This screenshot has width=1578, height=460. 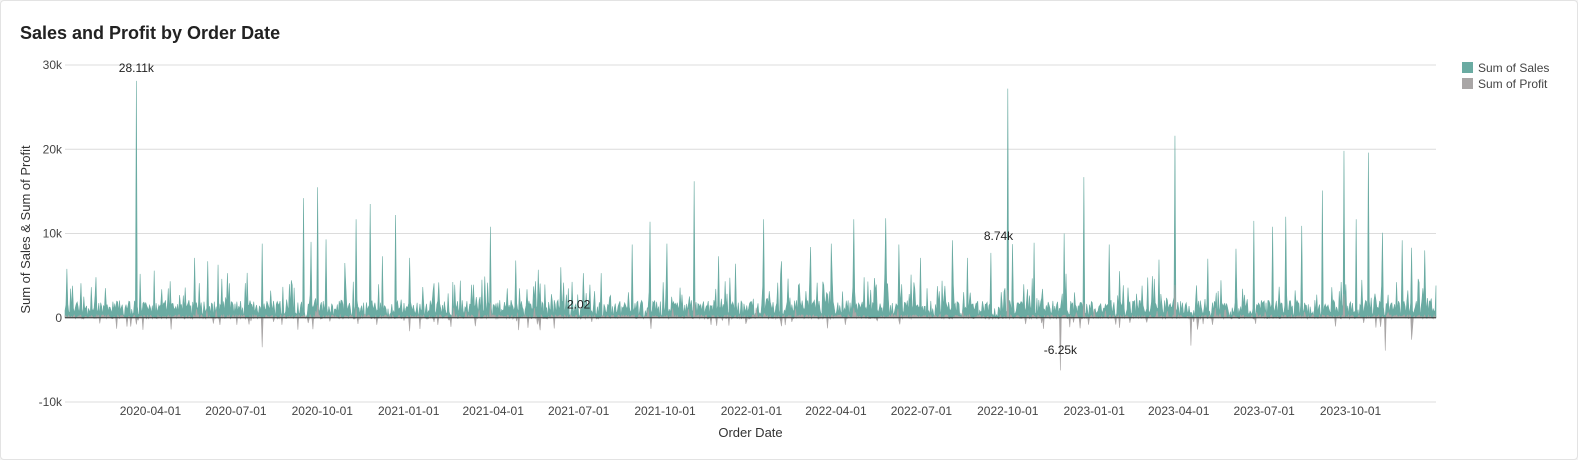 What do you see at coordinates (53, 65) in the screenshot?
I see `y-tick-label: 30k` at bounding box center [53, 65].